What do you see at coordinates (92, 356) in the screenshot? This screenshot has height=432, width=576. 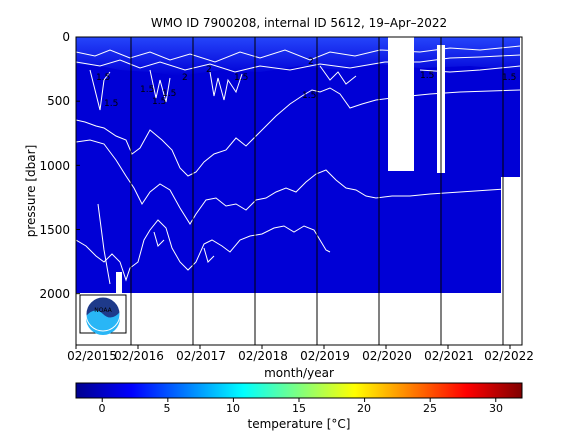 I see `x-tick-label: 02/2015` at bounding box center [92, 356].